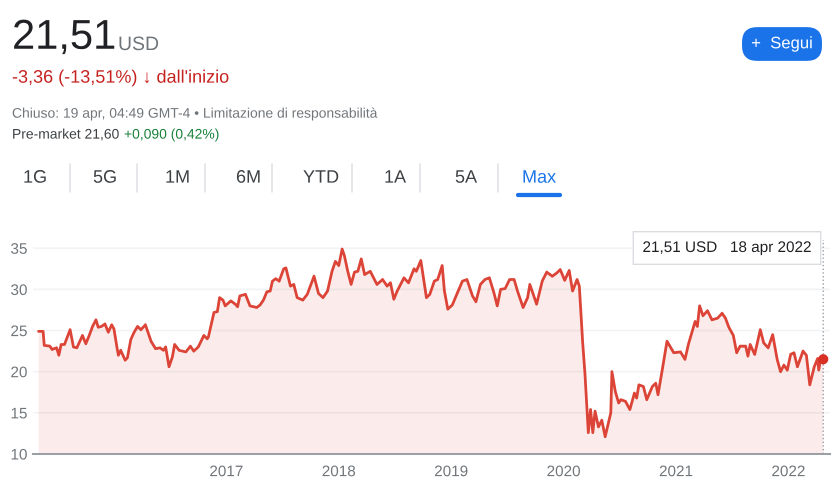 The width and height of the screenshot is (840, 496). Describe the element at coordinates (195, 114) in the screenshot. I see `text: Chiuso: 19 apr, 04:49 GMT-4 • Limitazione di responsabilità` at that location.